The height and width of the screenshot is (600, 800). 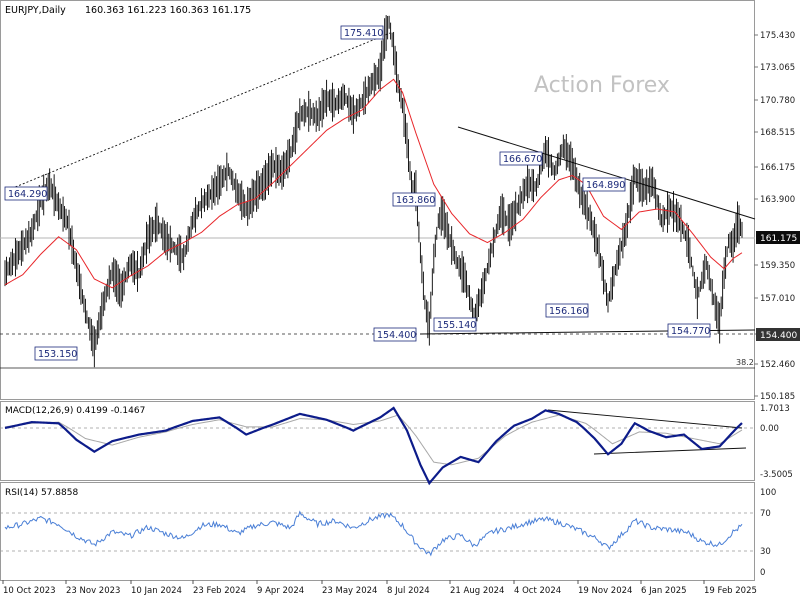 I want to click on time-tick-label: 4 Oct 2024, so click(x=537, y=591).